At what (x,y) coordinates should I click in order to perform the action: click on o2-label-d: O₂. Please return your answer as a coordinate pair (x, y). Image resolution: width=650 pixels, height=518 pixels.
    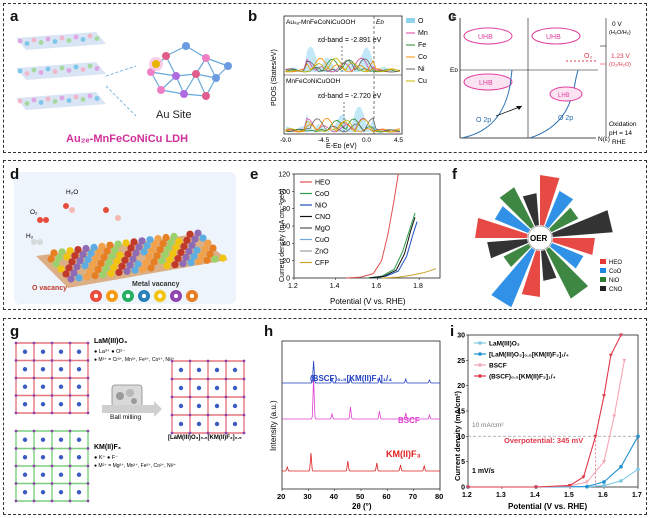
    Looking at the image, I should click on (34, 212).